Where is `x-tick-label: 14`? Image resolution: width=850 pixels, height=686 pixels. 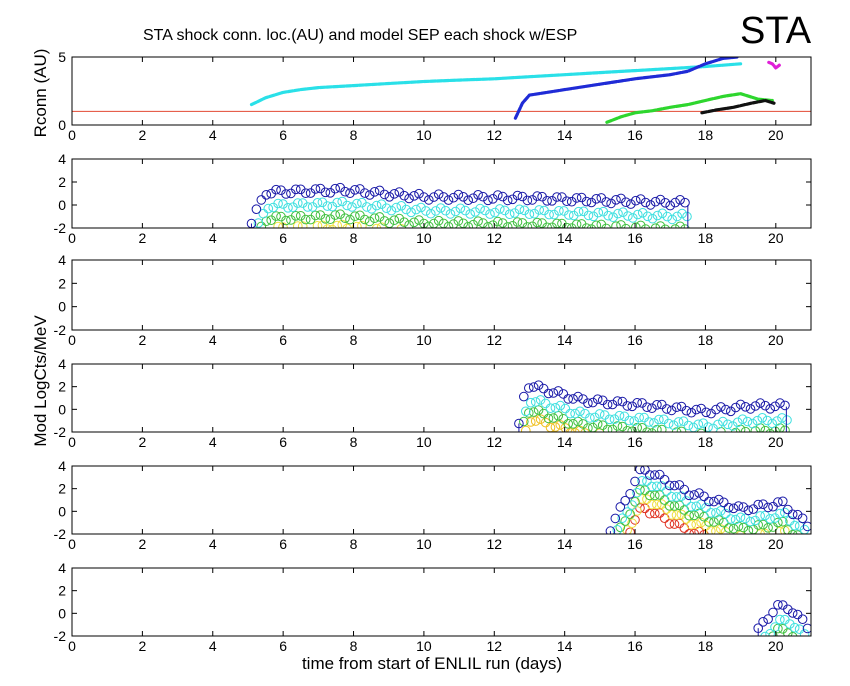 x-tick-label: 14 is located at coordinates (565, 442).